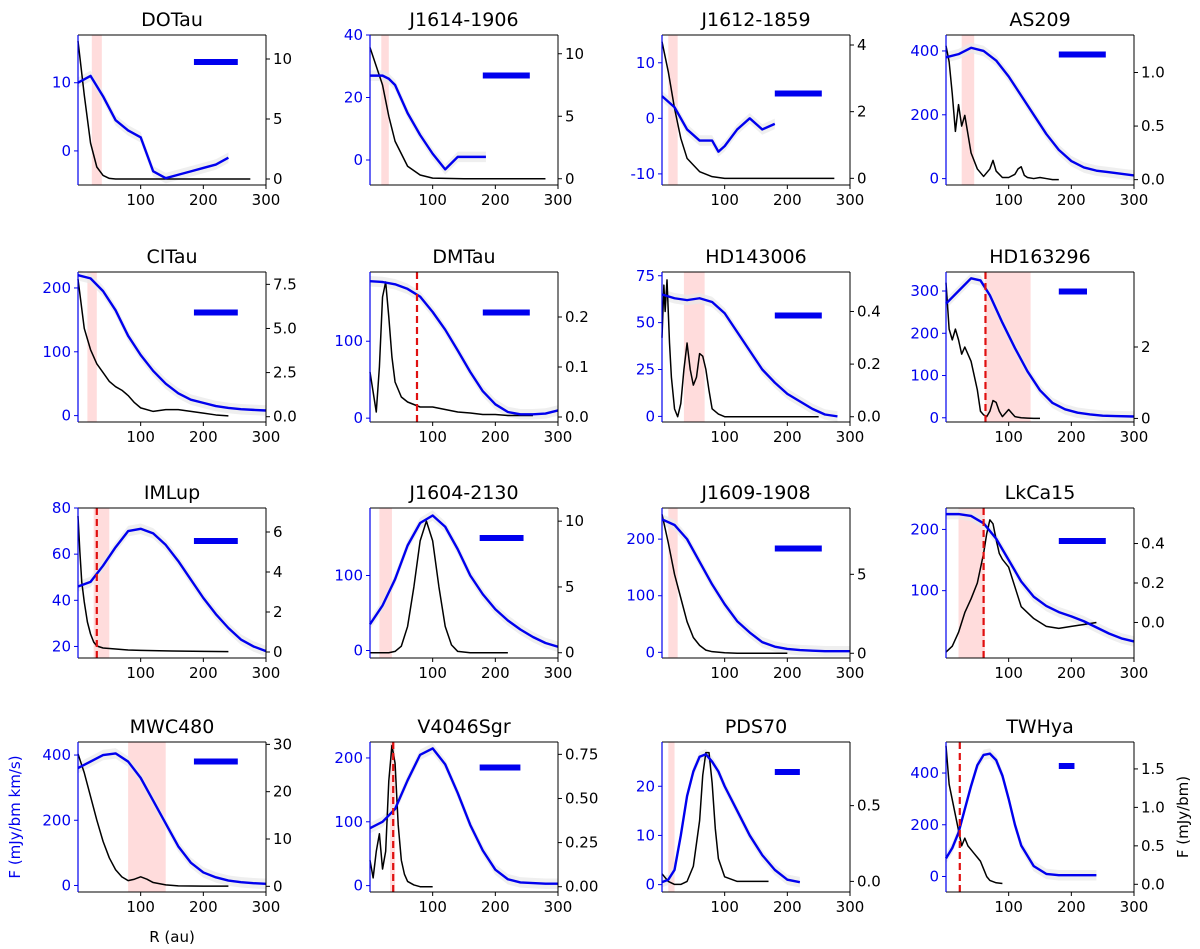 Image resolution: width=1200 pixels, height=949 pixels. What do you see at coordinates (466, 816) in the screenshot?
I see `panel-V4046Sgr: 100 200 300 0 100 200 0.00 0.25 0.50 0.75 V4046Sgr` at bounding box center [466, 816].